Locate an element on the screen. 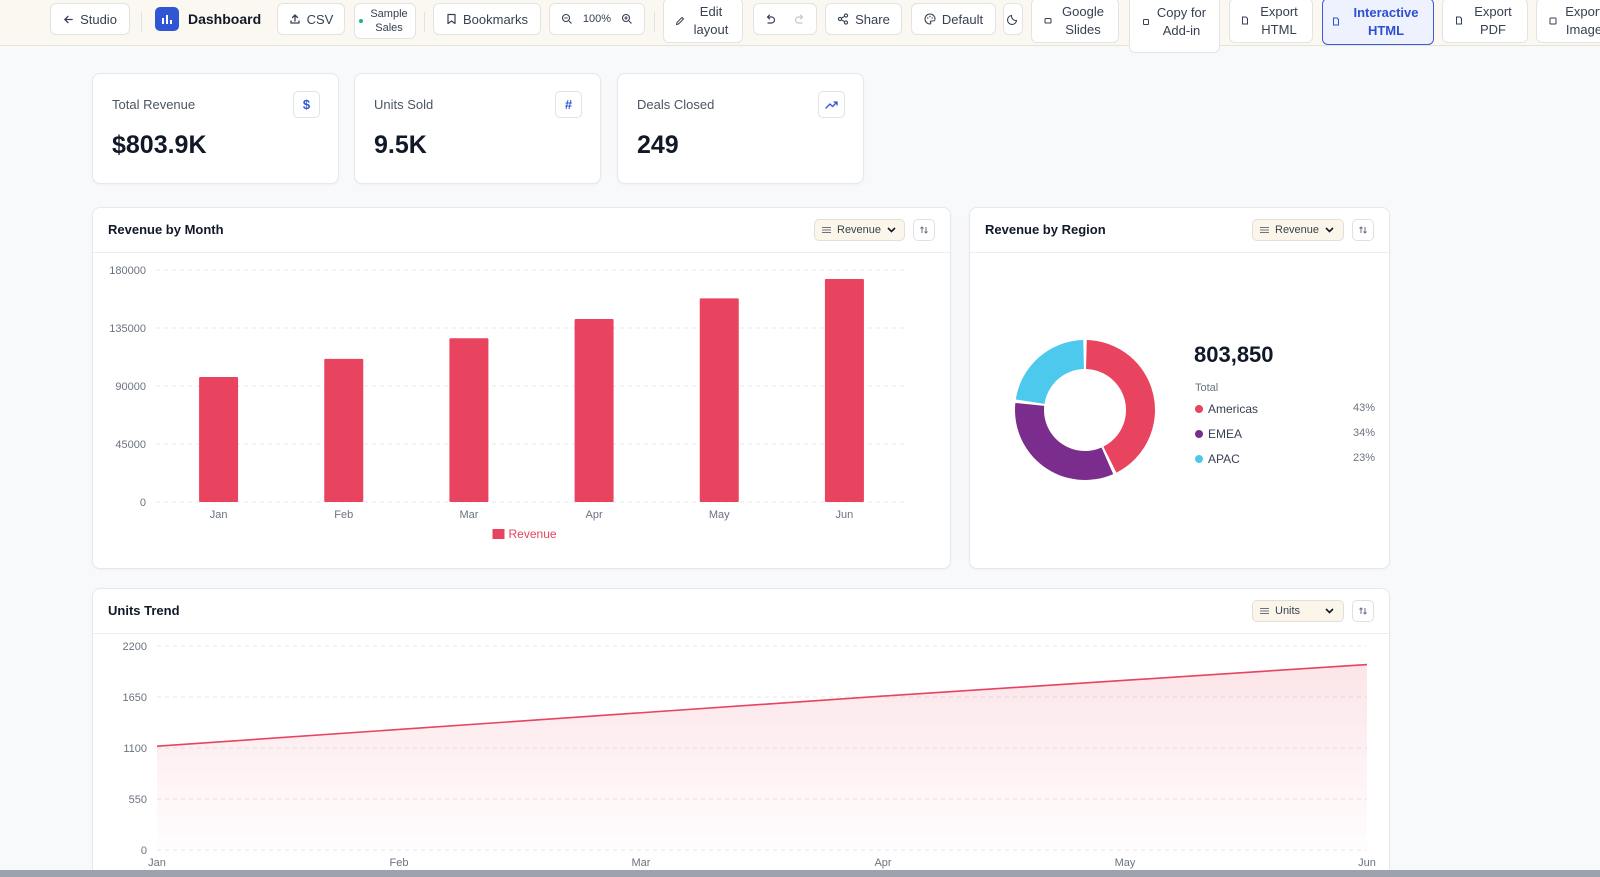 This screenshot has width=1600, height=877. csv-label: CSV is located at coordinates (320, 19).